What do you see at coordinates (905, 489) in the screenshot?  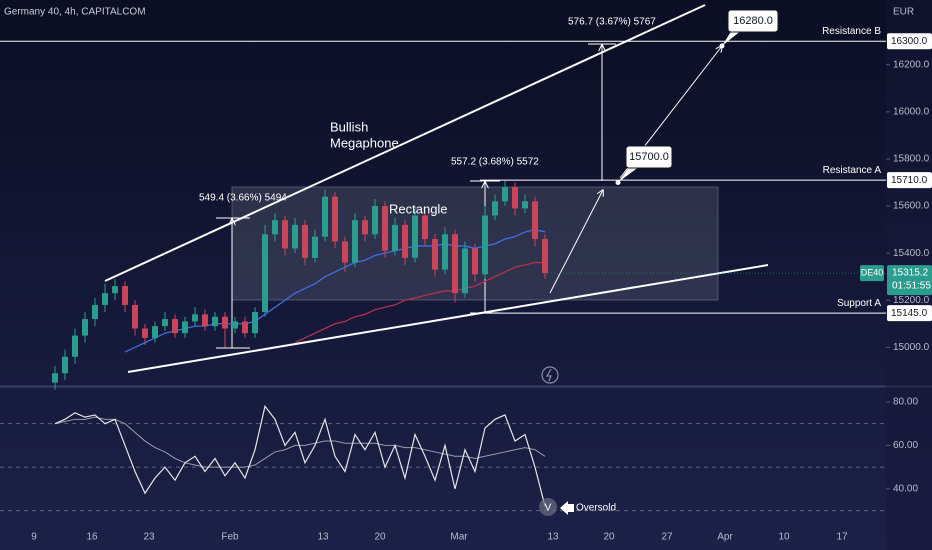 I see `y-tick-label: 40.00` at bounding box center [905, 489].